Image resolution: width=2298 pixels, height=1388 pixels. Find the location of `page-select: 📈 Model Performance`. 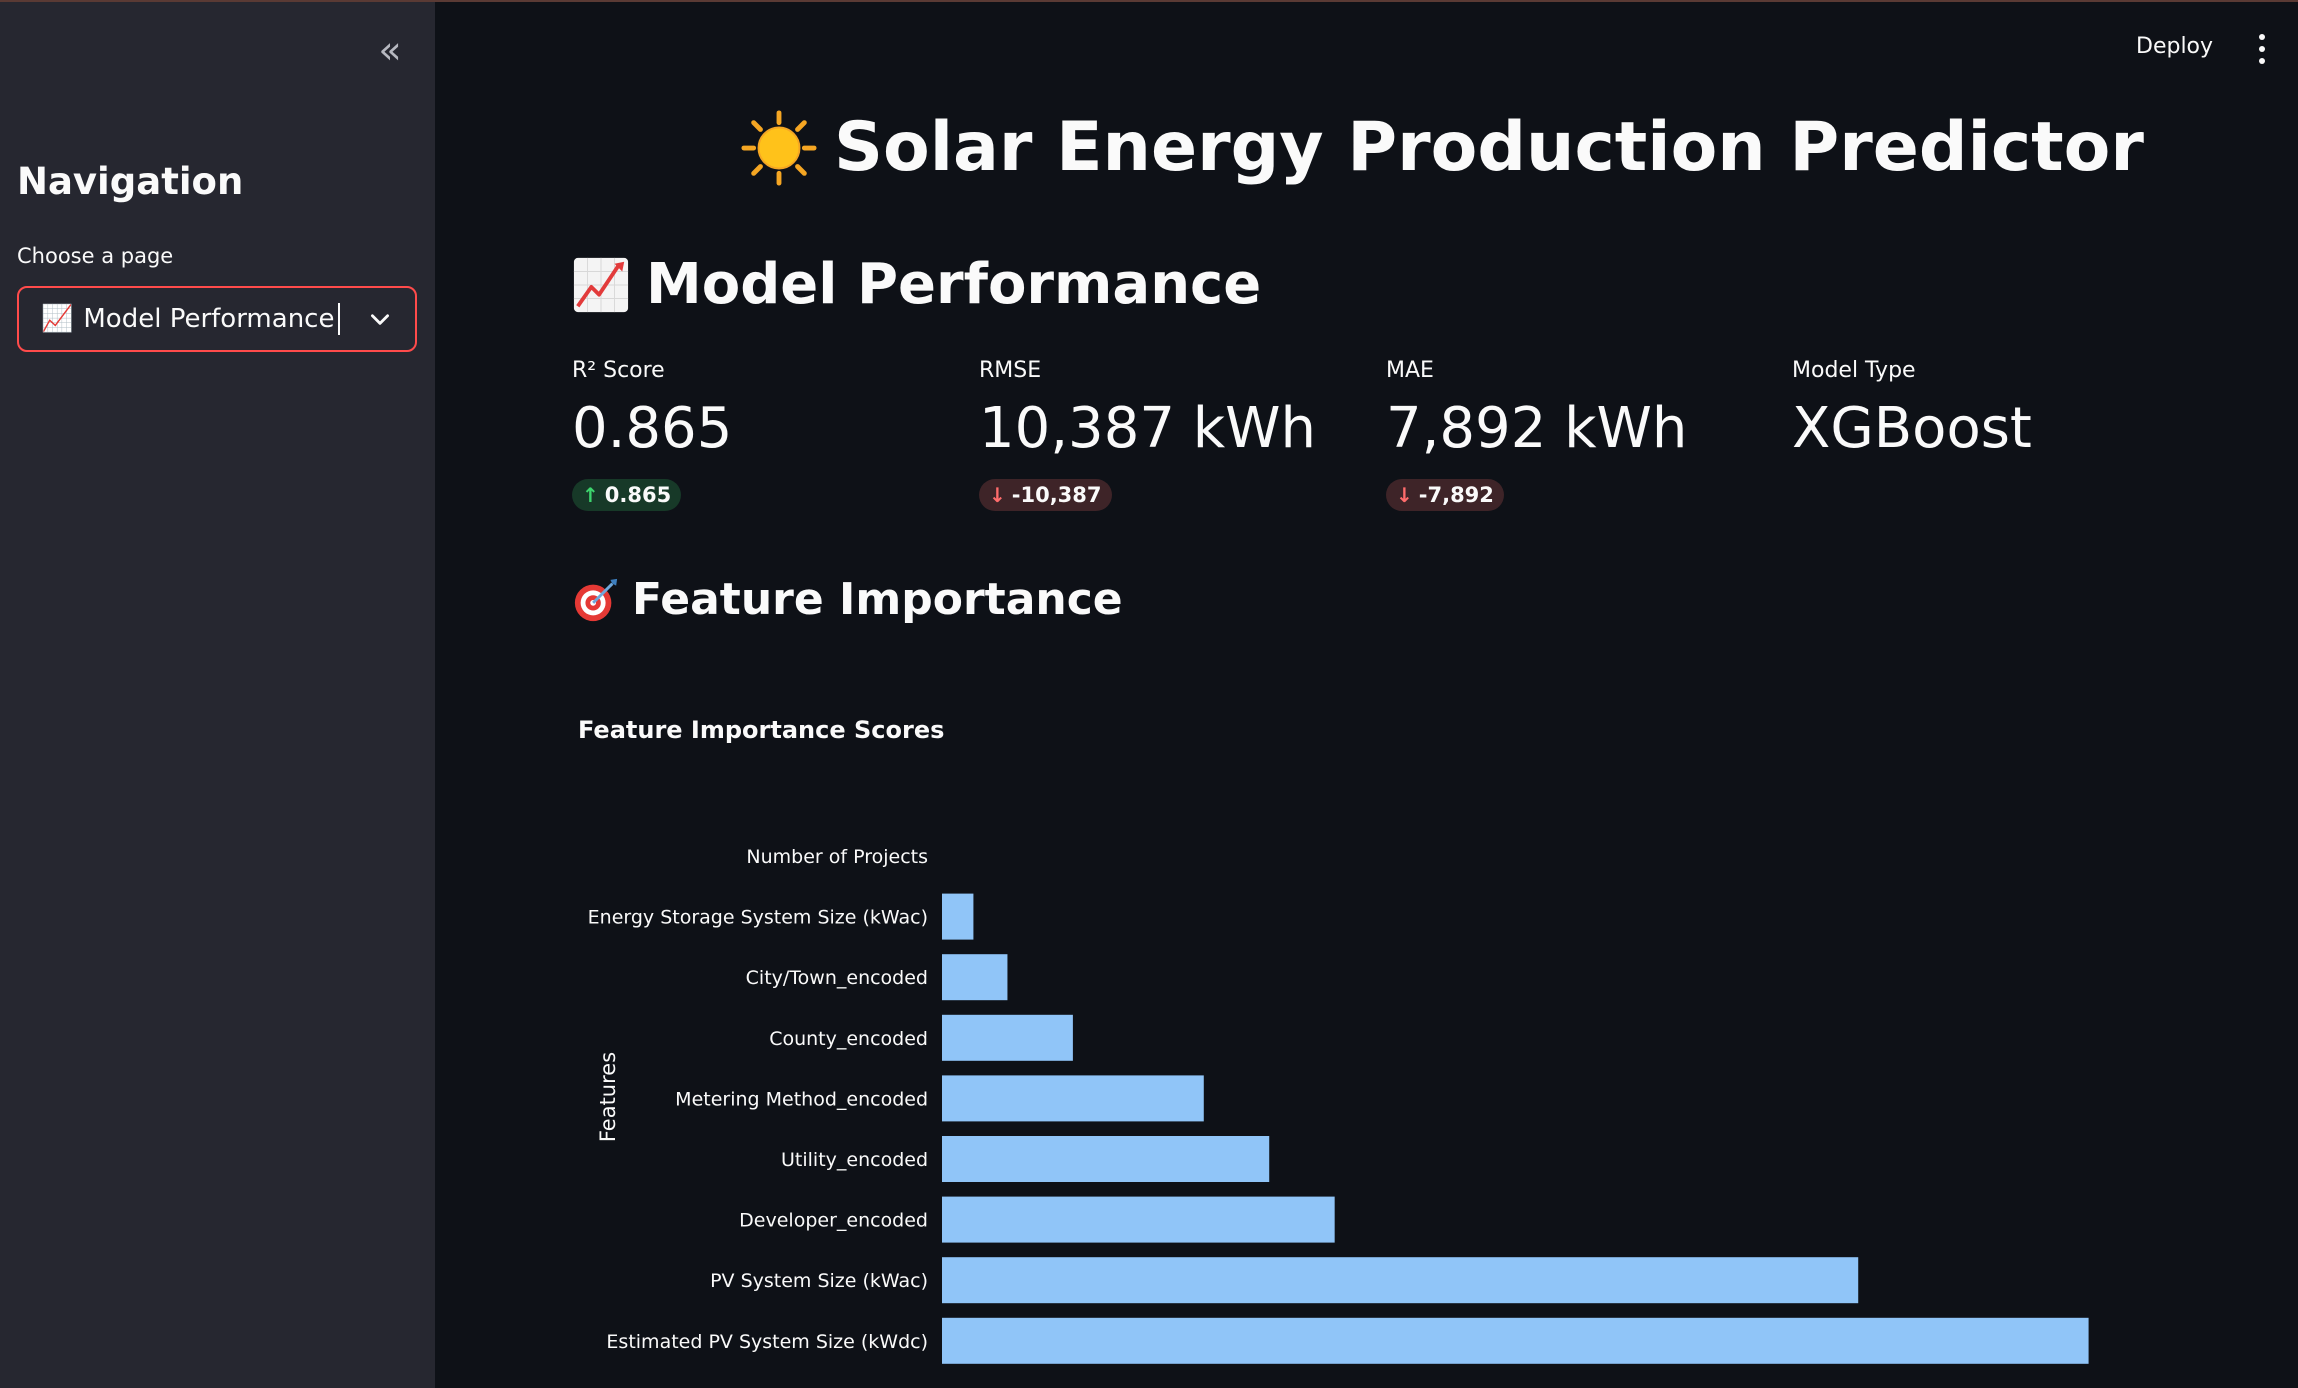

page-select: 📈 Model Performance is located at coordinates (217, 319).